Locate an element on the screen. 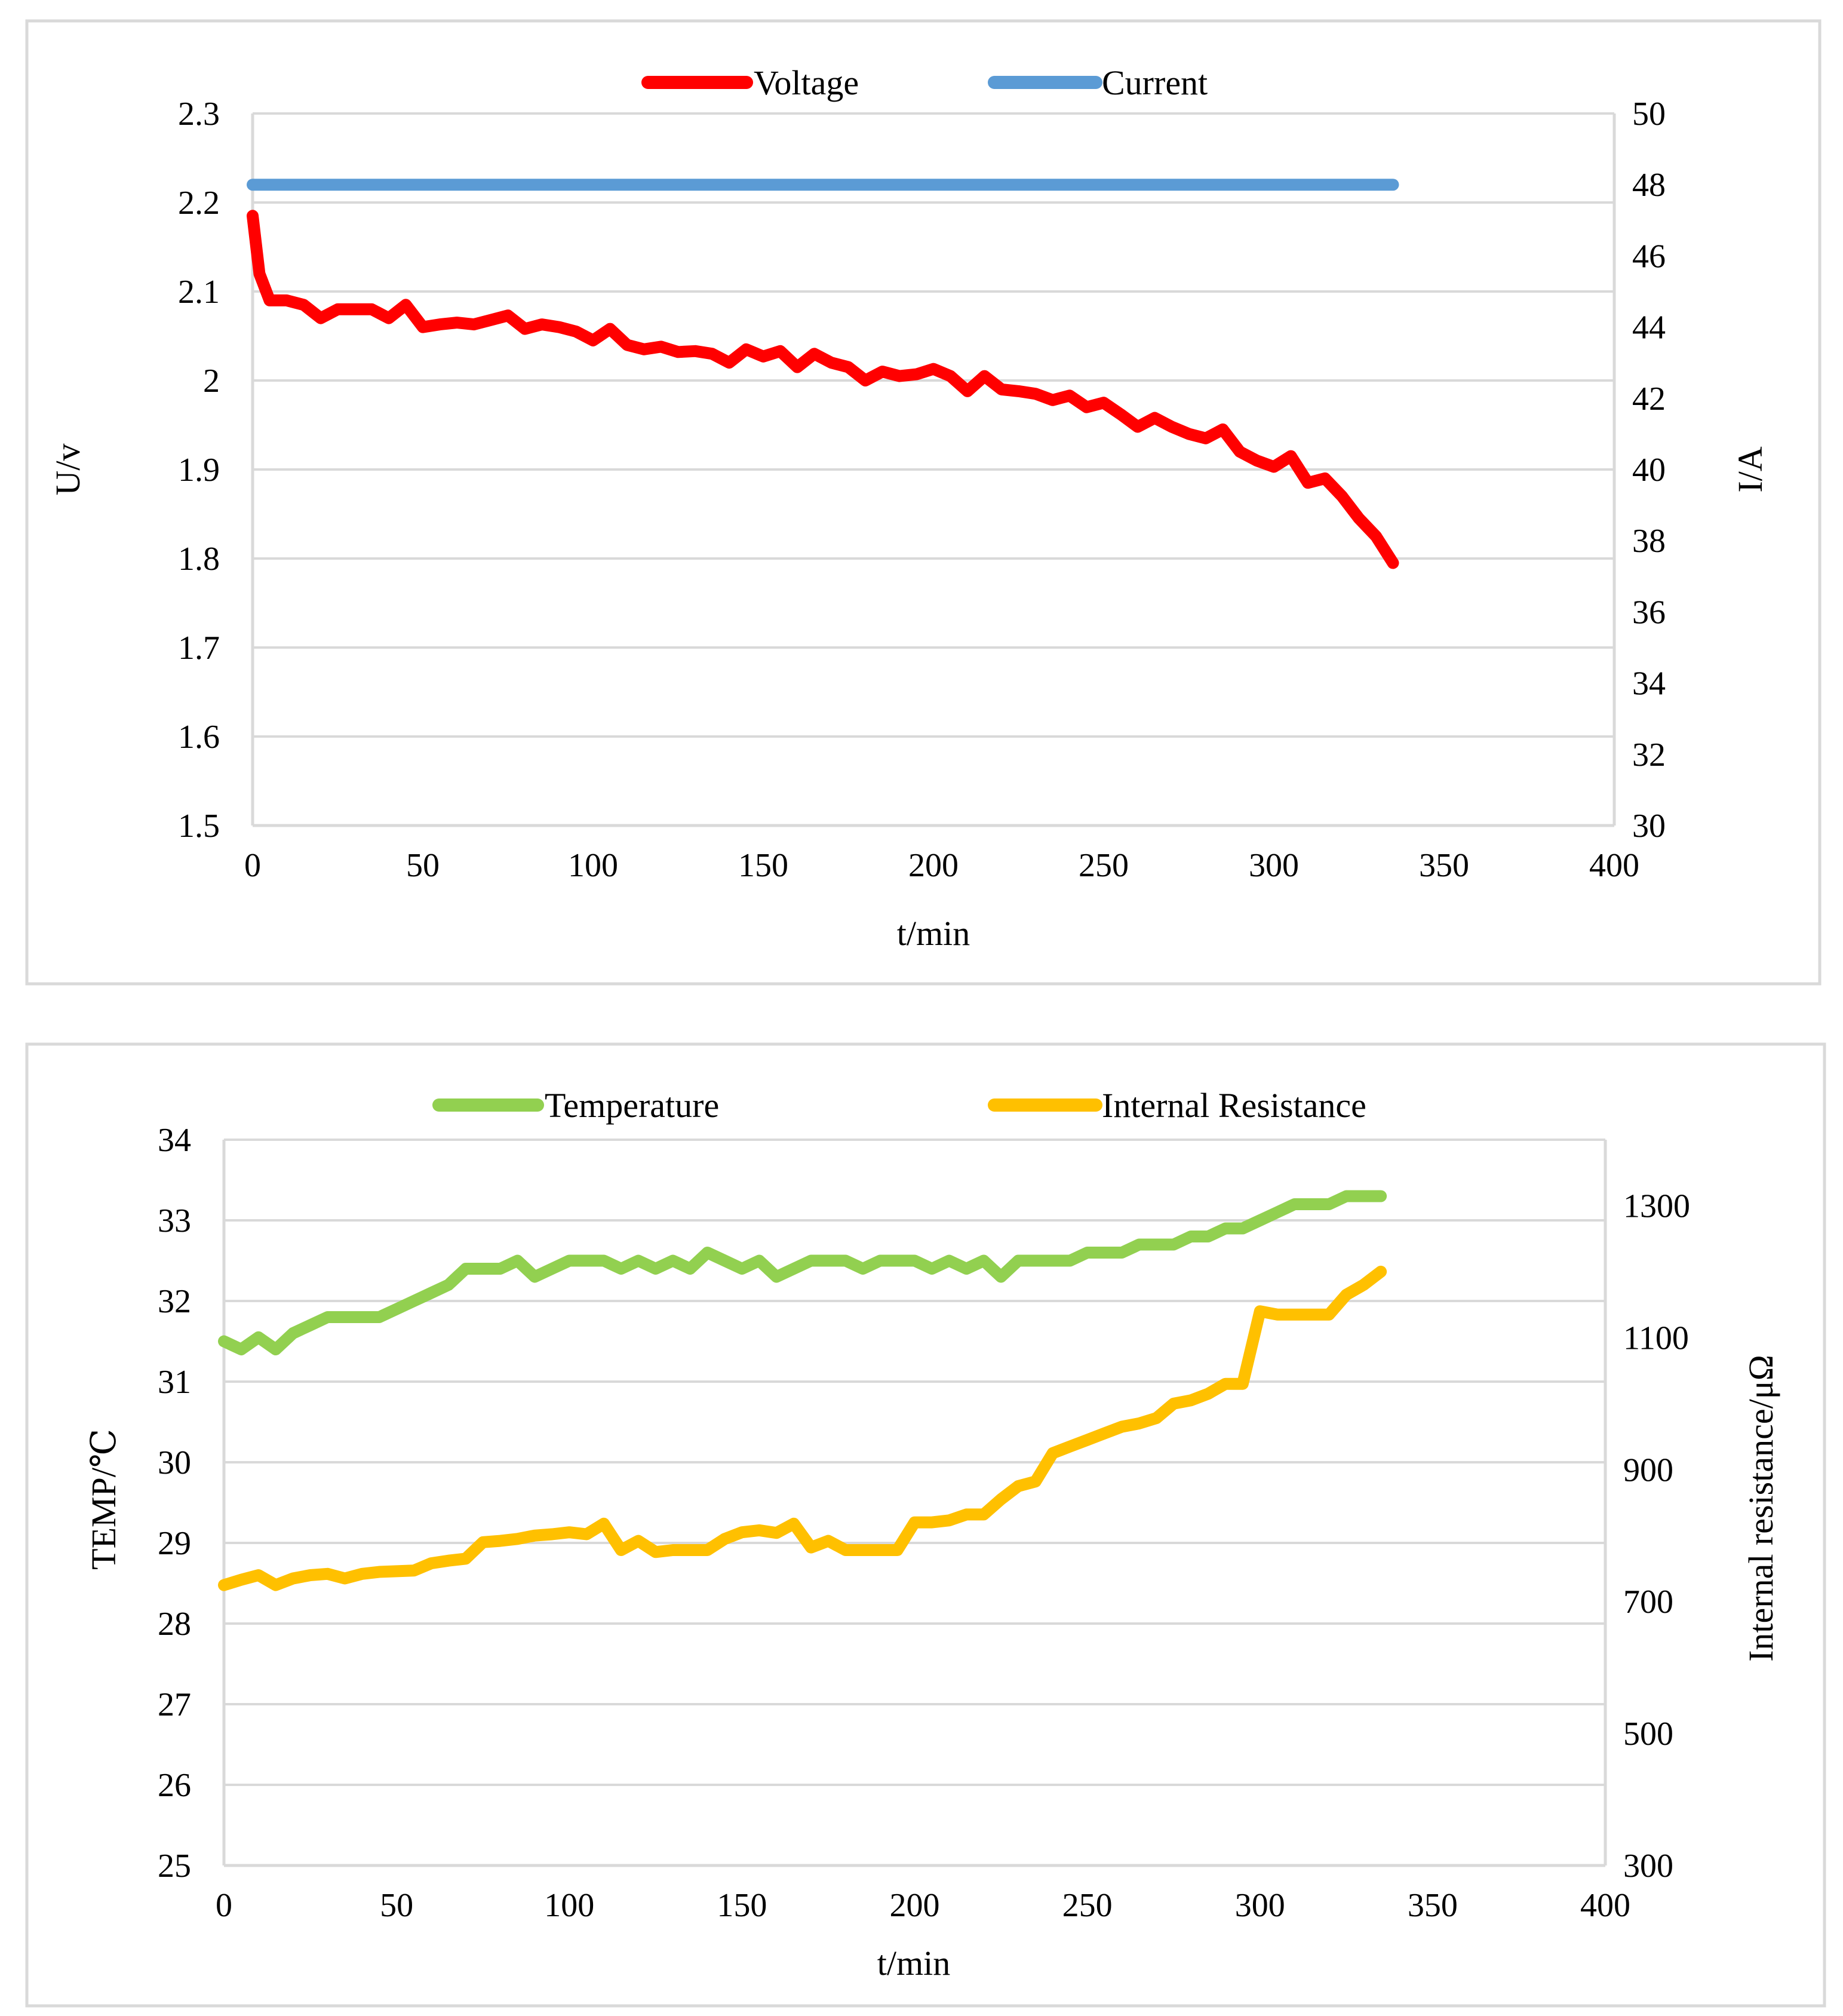 Image resolution: width=1843 pixels, height=2016 pixels. right-tick-label: 38 is located at coordinates (1649, 541).